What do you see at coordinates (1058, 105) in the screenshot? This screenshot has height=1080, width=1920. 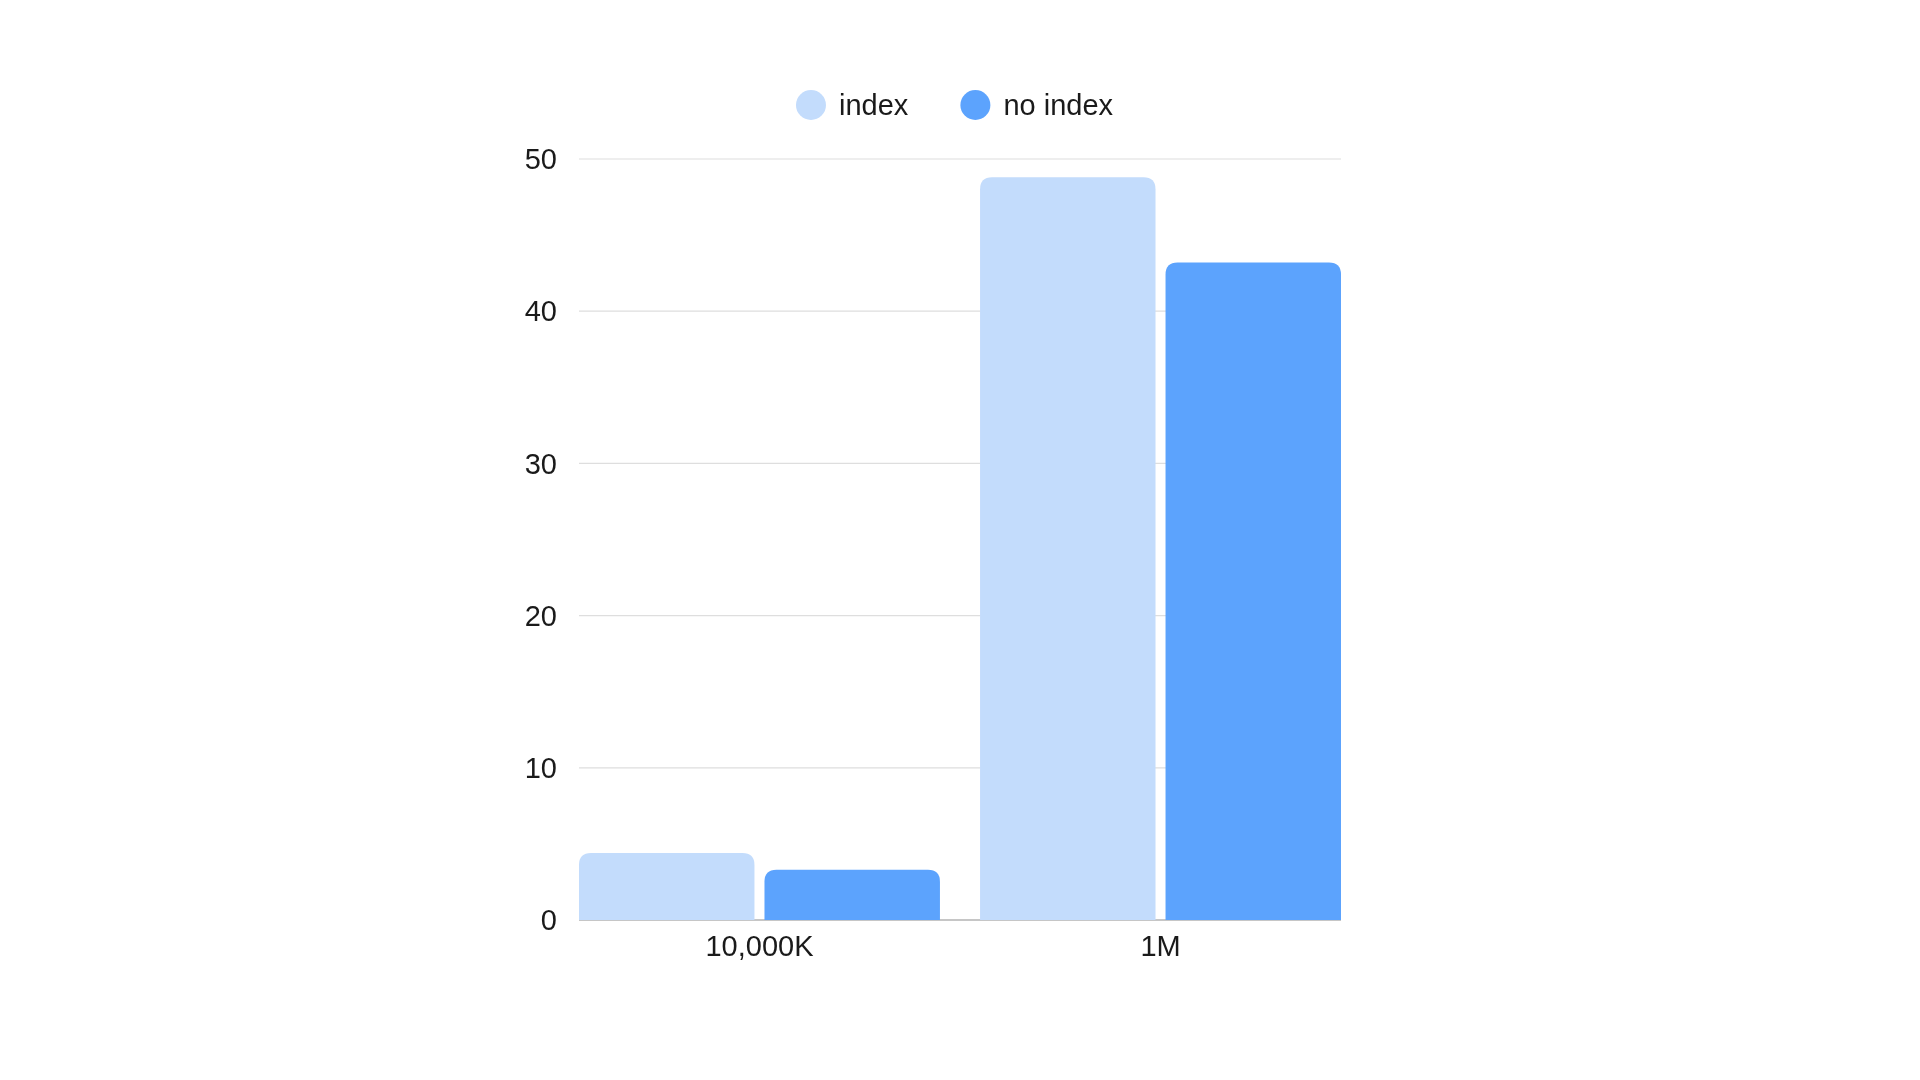 I see `legend-label: no index` at bounding box center [1058, 105].